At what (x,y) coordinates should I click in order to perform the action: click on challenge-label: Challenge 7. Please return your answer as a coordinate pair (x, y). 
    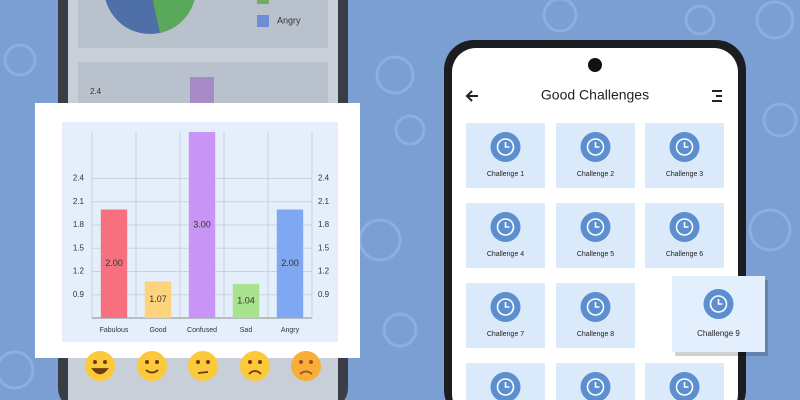
    Looking at the image, I should click on (505, 334).